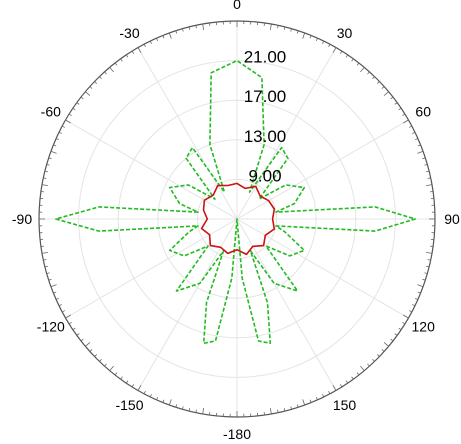 The image size is (461, 444). I want to click on angle-label: 150, so click(345, 405).